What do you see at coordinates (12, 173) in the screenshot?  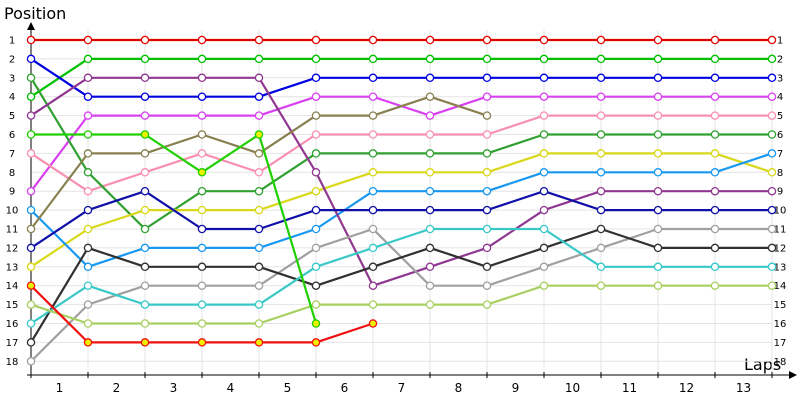 I see `y-tick-label-left: 8` at bounding box center [12, 173].